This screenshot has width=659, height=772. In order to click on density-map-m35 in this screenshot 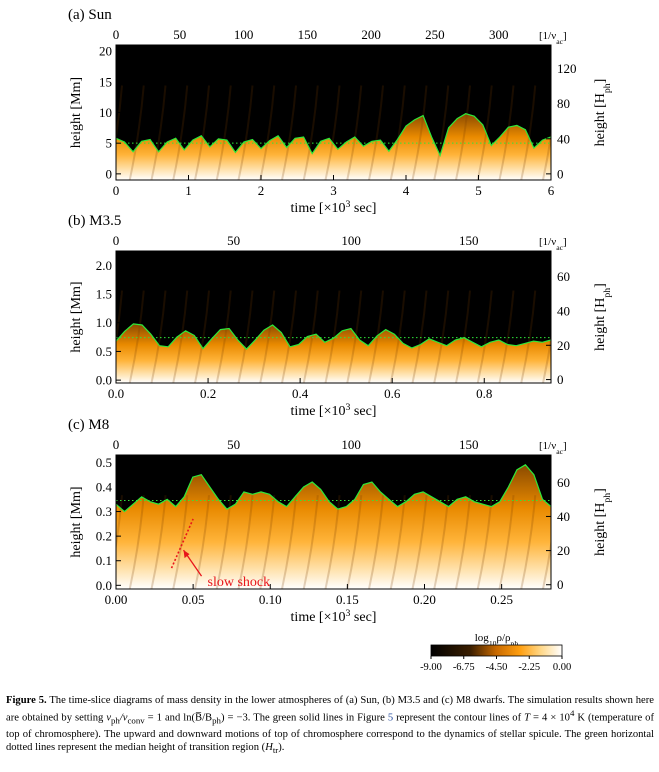, I will do `click(333, 317)`.